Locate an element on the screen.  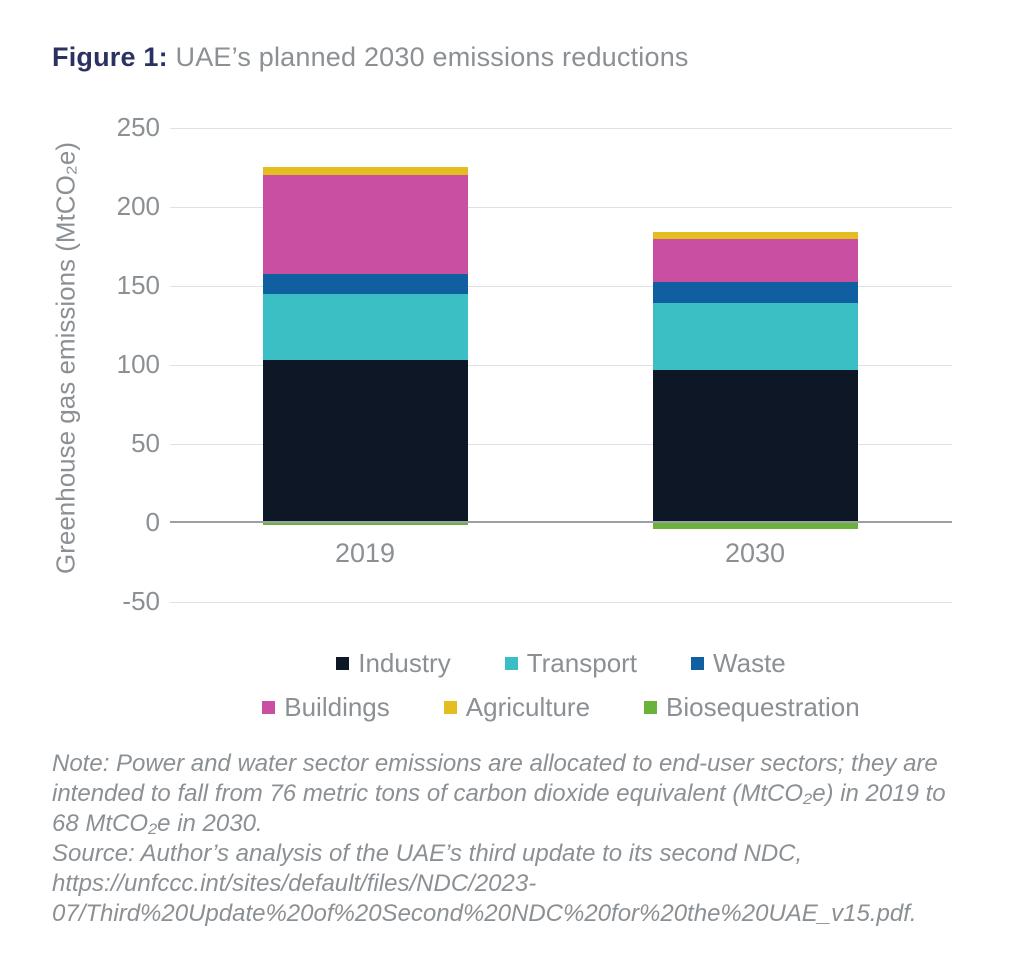
legend-label: Buildings is located at coordinates (337, 707).